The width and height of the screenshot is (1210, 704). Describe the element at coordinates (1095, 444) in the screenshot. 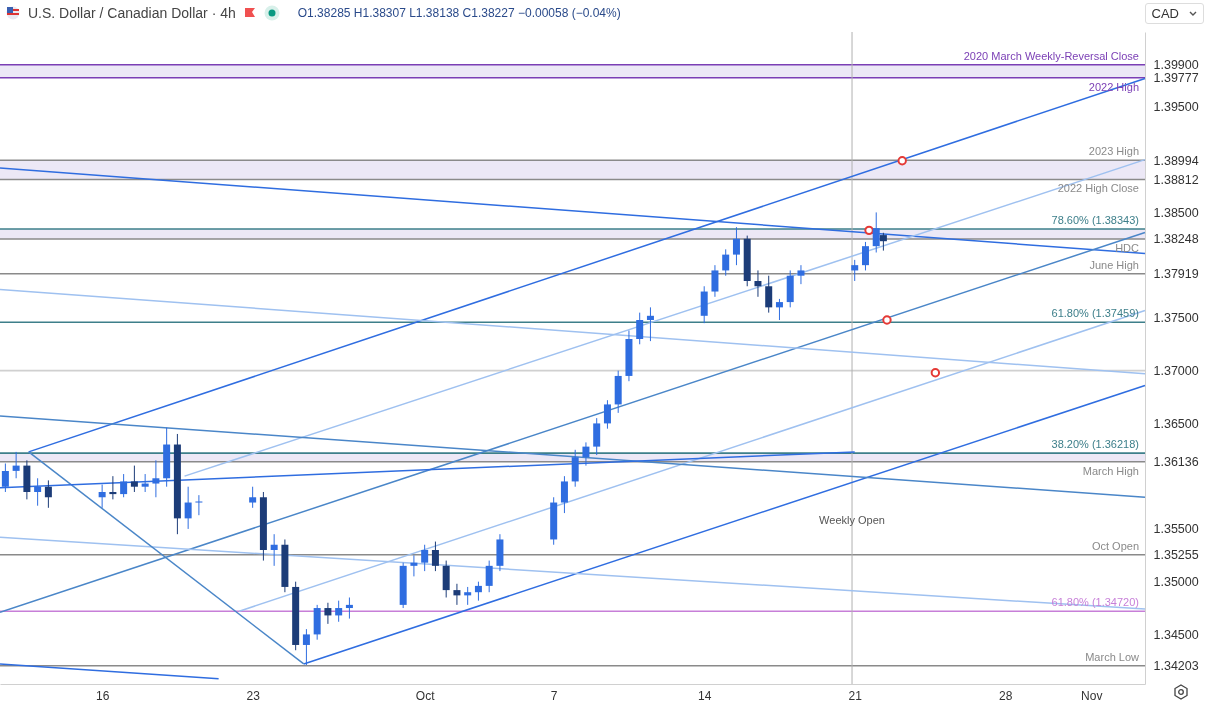

I see `ref-line-label: 38.20% (1.36218)` at that location.